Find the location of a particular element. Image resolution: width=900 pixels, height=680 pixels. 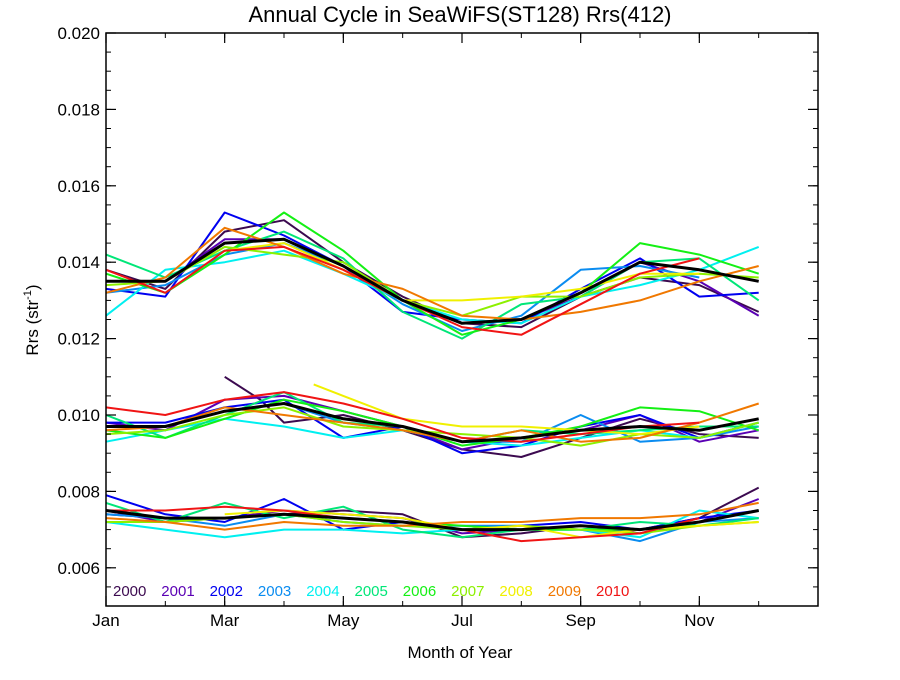

legend-item-2009: 2009 is located at coordinates (564, 591).